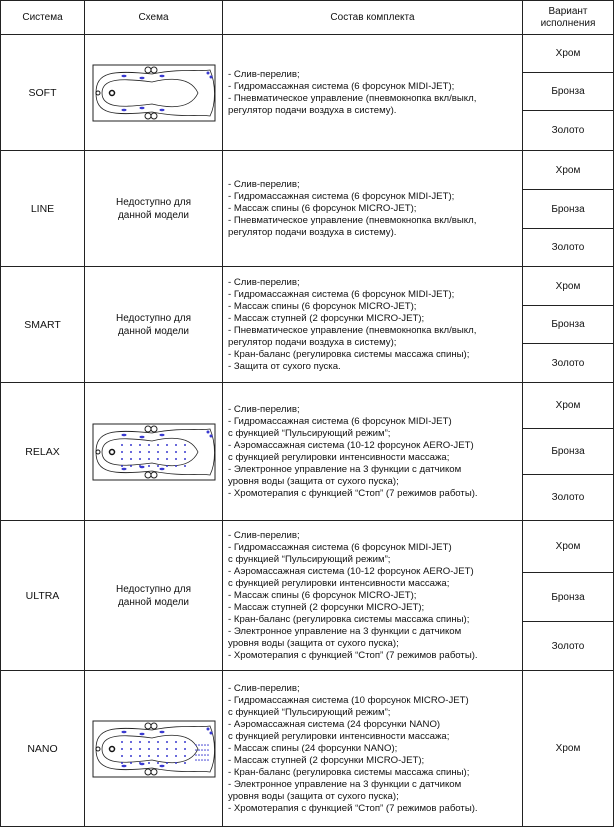 The width and height of the screenshot is (614, 828). What do you see at coordinates (42, 92) in the screenshot?
I see `system-name: SOFT` at bounding box center [42, 92].